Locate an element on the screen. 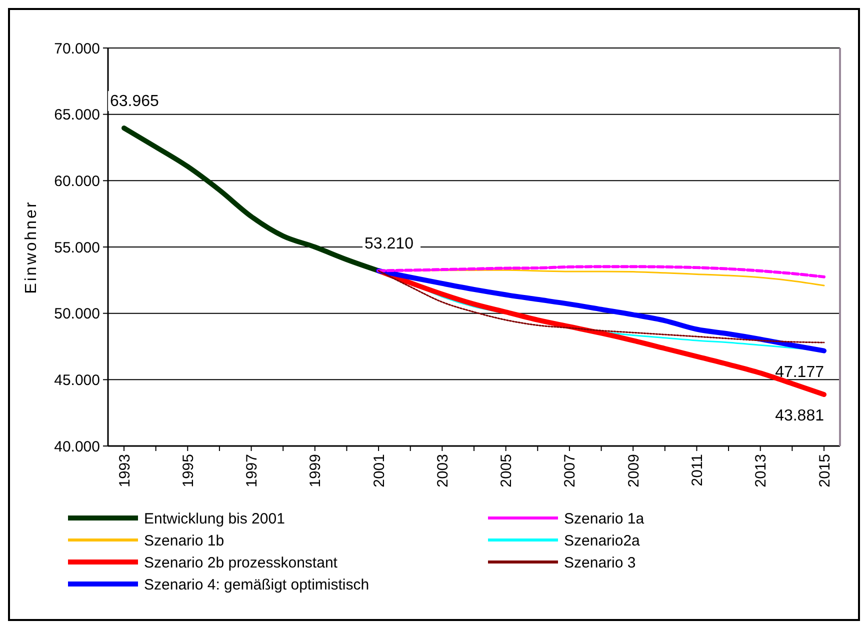  y-tick-label: 40.000 is located at coordinates (77, 447).